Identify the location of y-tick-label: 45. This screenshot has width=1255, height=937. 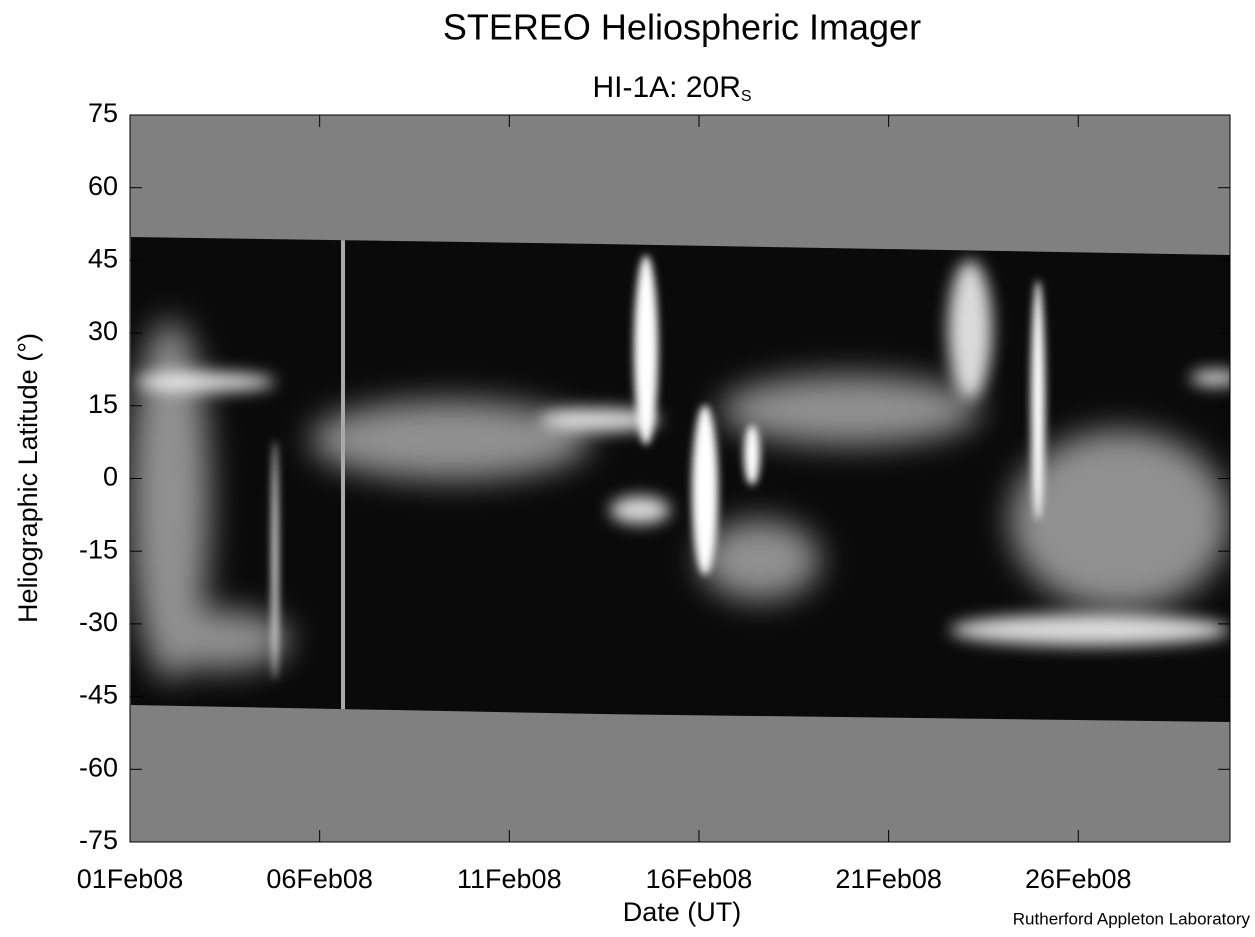
(103, 259).